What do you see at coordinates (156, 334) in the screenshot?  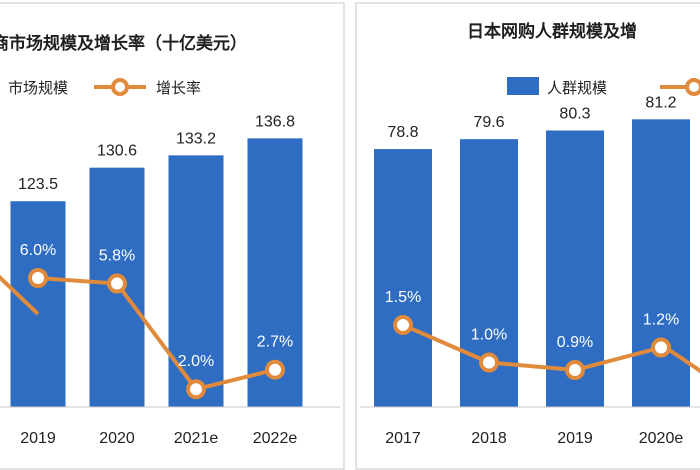 I see `left-growth-line` at bounding box center [156, 334].